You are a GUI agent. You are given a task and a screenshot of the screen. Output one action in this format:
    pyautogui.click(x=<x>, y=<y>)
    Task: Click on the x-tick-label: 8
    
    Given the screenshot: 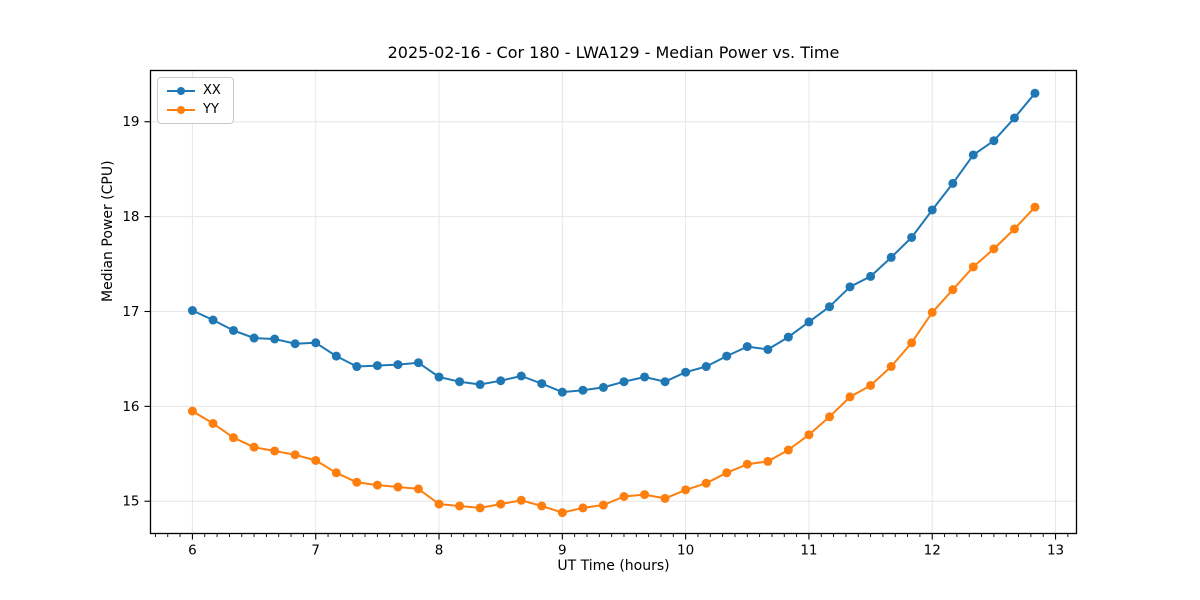 What is the action you would take?
    pyautogui.click(x=439, y=551)
    